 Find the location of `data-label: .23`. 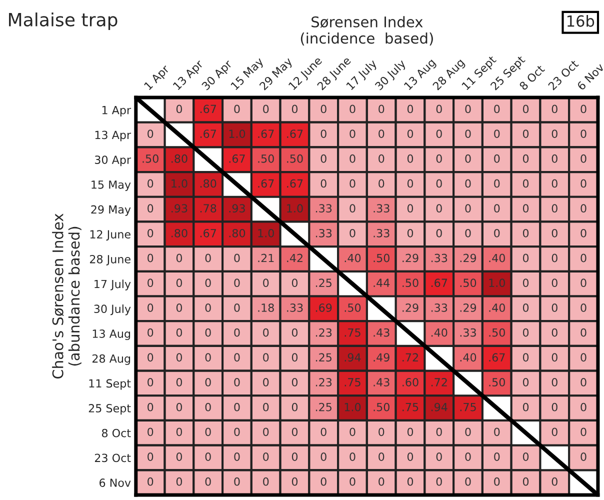

data-label: .23 is located at coordinates (324, 332).